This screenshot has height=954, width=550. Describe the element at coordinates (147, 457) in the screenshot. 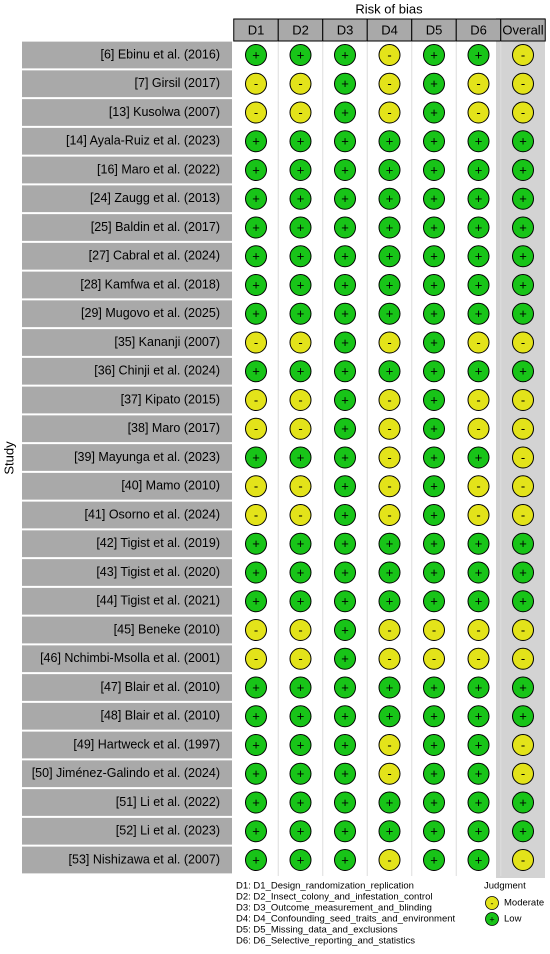

I see `study-label: [39] Mayunga et al. (2023)` at that location.